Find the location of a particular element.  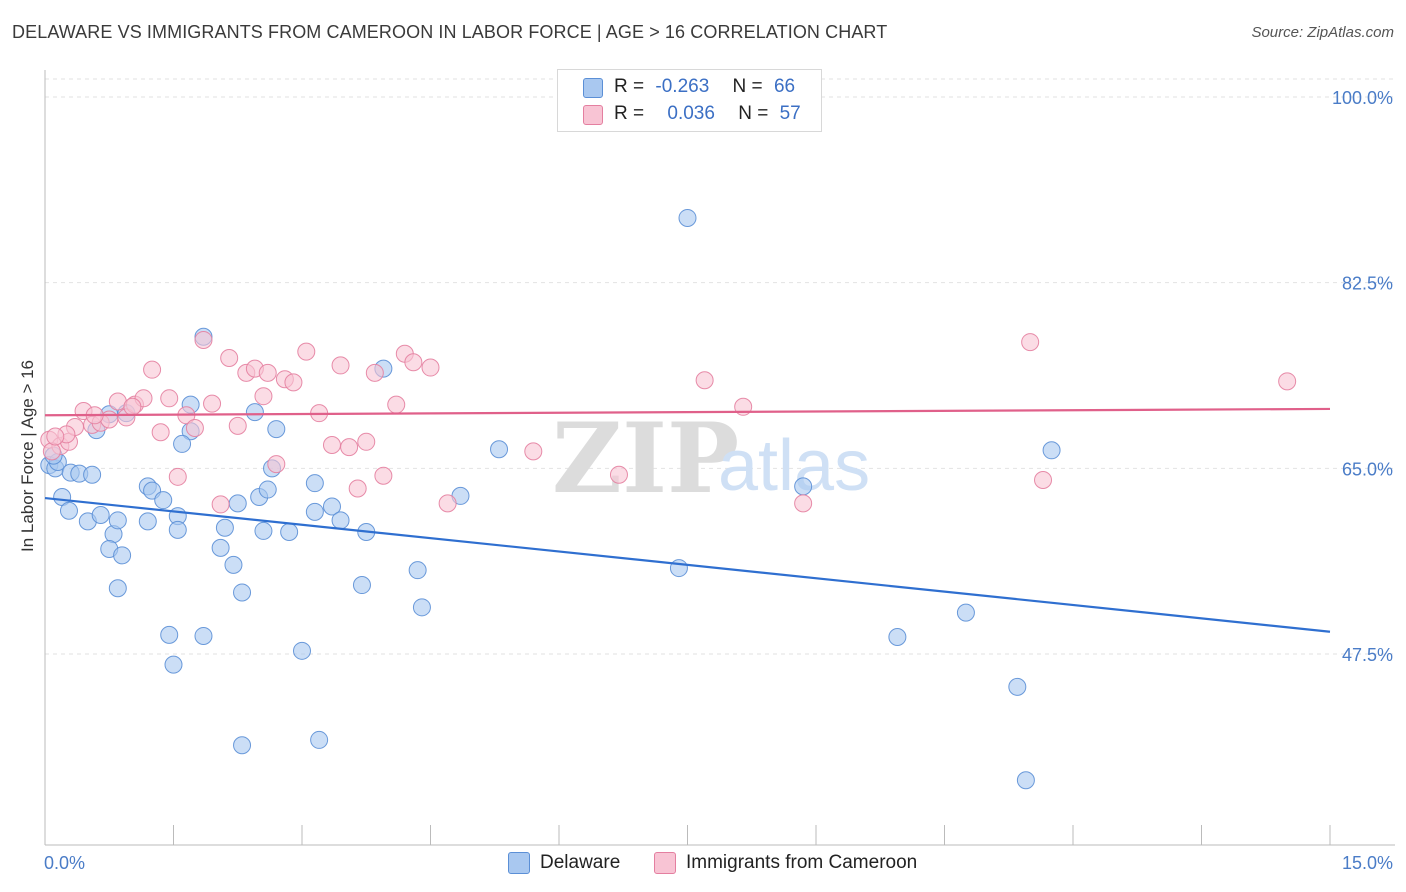

series-legend-delaware: Delaware is located at coordinates (564, 863).